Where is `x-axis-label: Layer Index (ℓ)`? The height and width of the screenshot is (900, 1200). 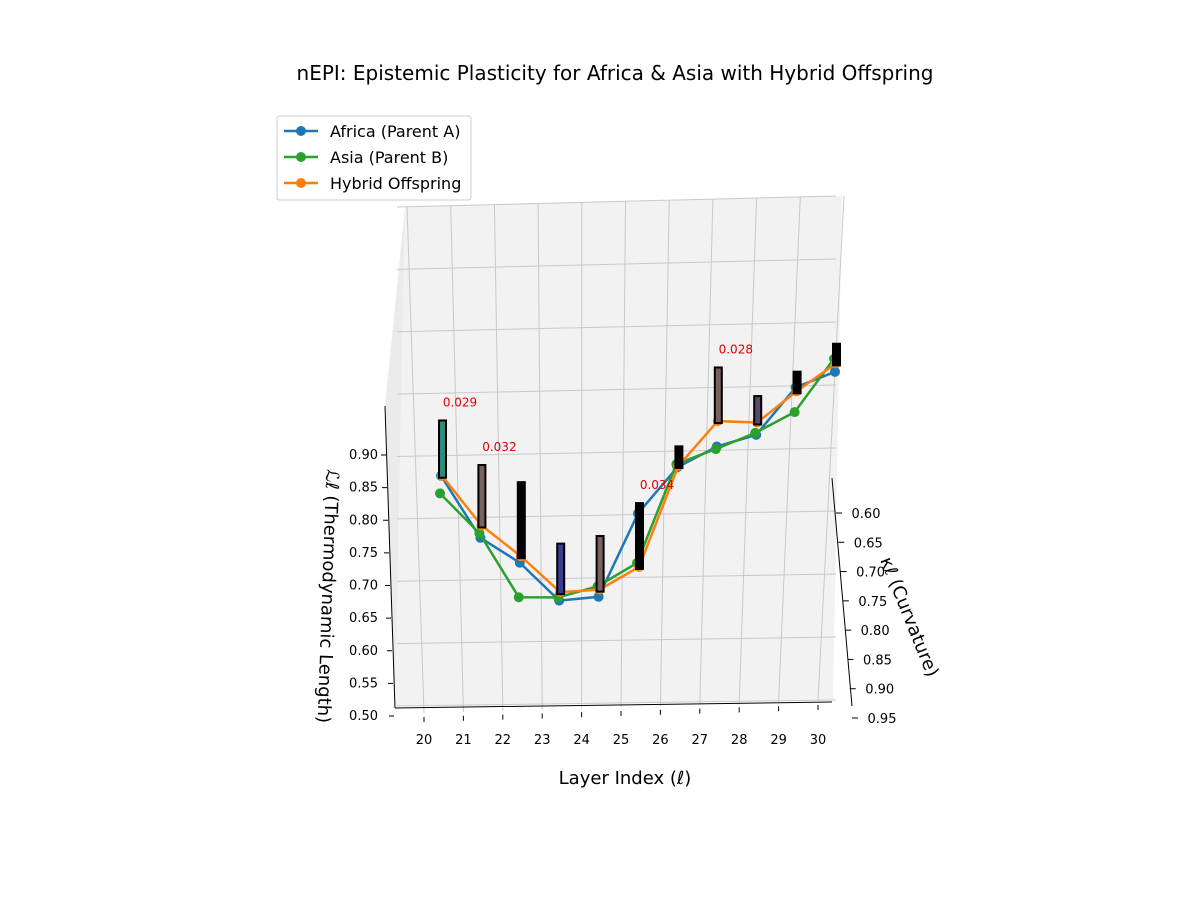
x-axis-label: Layer Index (ℓ) is located at coordinates (625, 778).